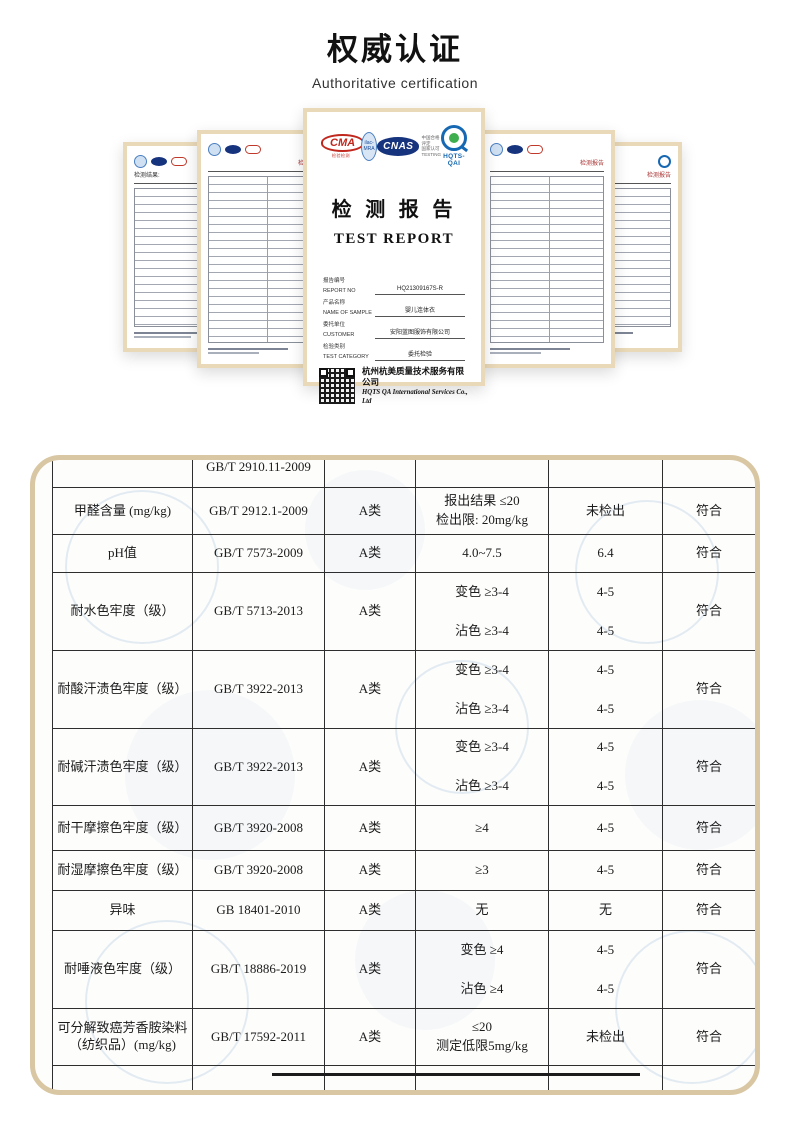  Describe the element at coordinates (420, 356) in the screenshot. I see `field-value: 委托检验` at that location.